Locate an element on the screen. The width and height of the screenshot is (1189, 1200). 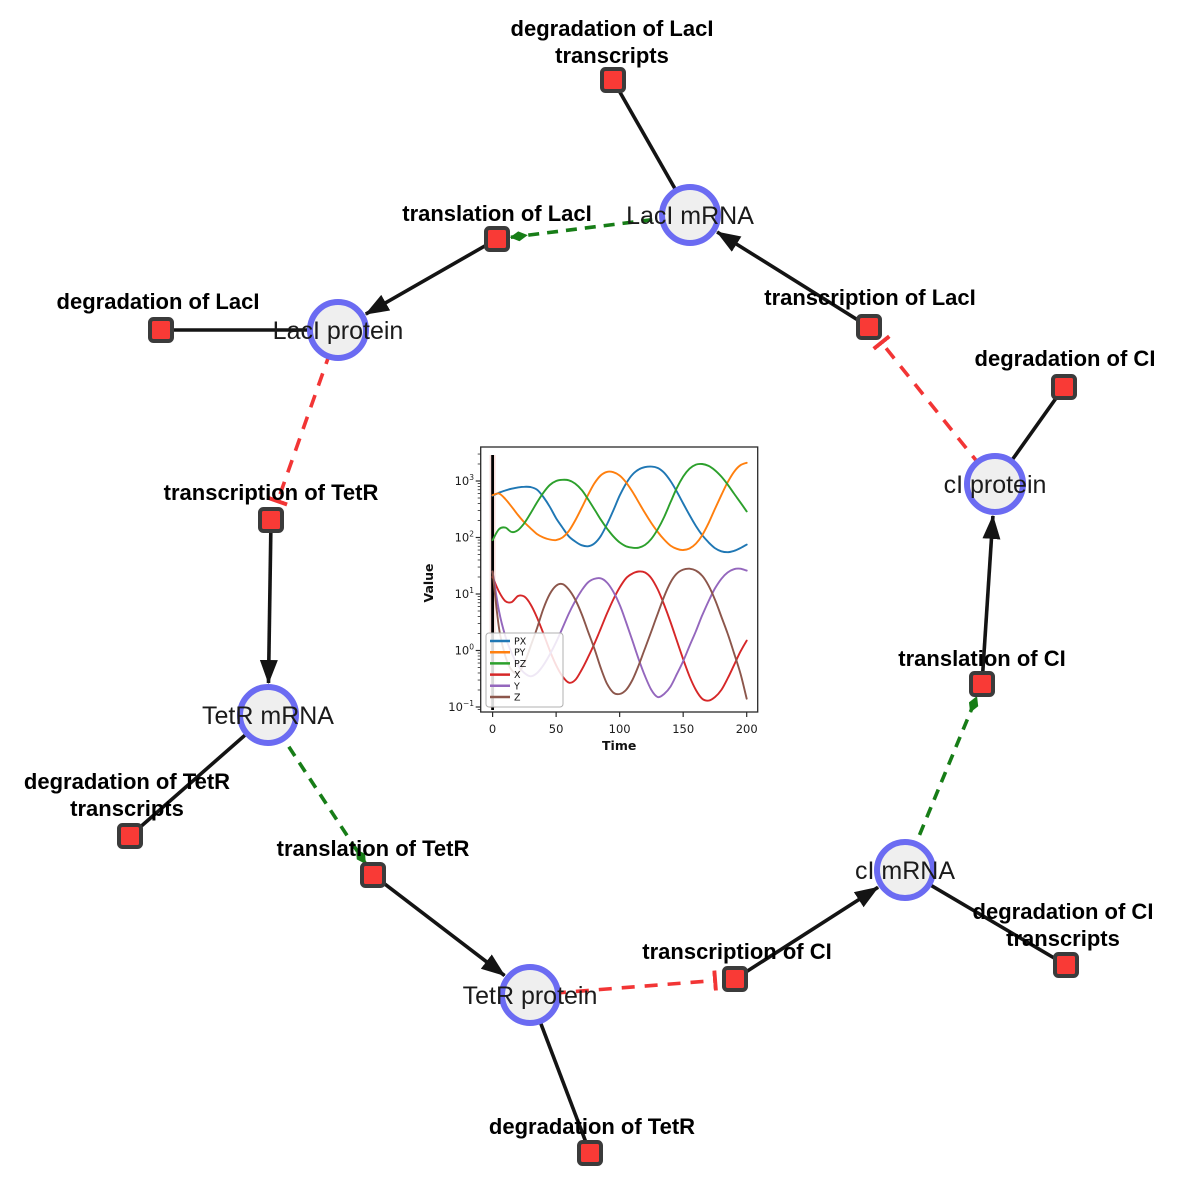
reaction-node-deg-laci-transcripts is located at coordinates (613, 80).